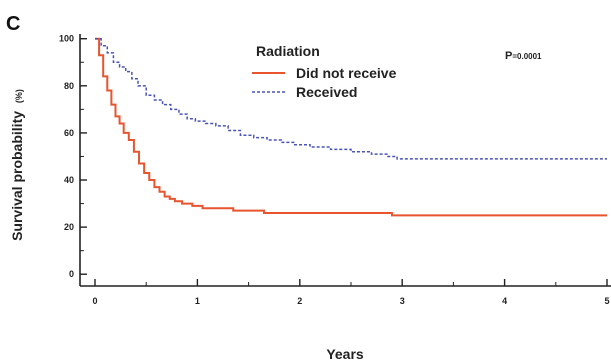 This screenshot has width=611, height=363. I want to click on x-tick-label: 0, so click(94, 301).